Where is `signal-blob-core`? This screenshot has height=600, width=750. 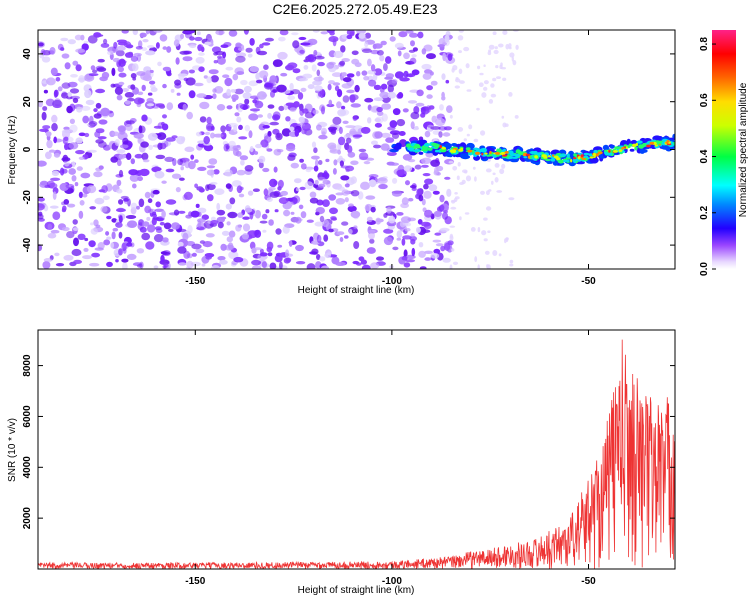
signal-blob-core is located at coordinates (591, 157).